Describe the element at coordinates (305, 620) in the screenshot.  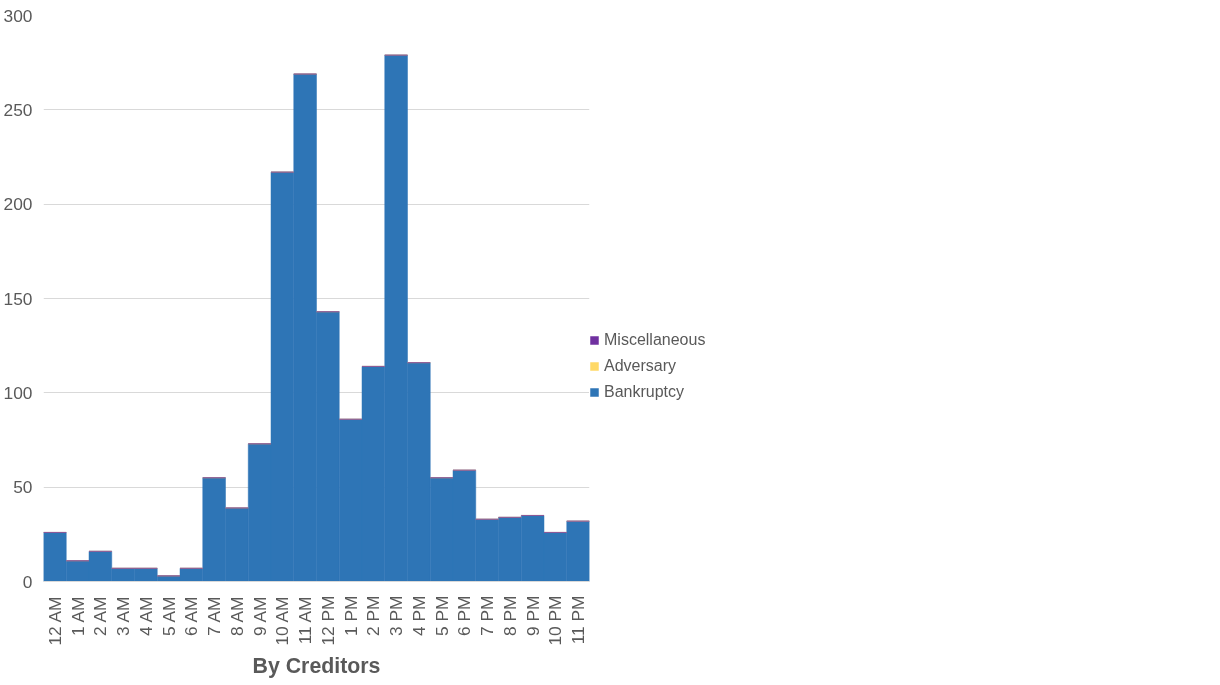
I see `x-tick-label: 11 AM` at that location.